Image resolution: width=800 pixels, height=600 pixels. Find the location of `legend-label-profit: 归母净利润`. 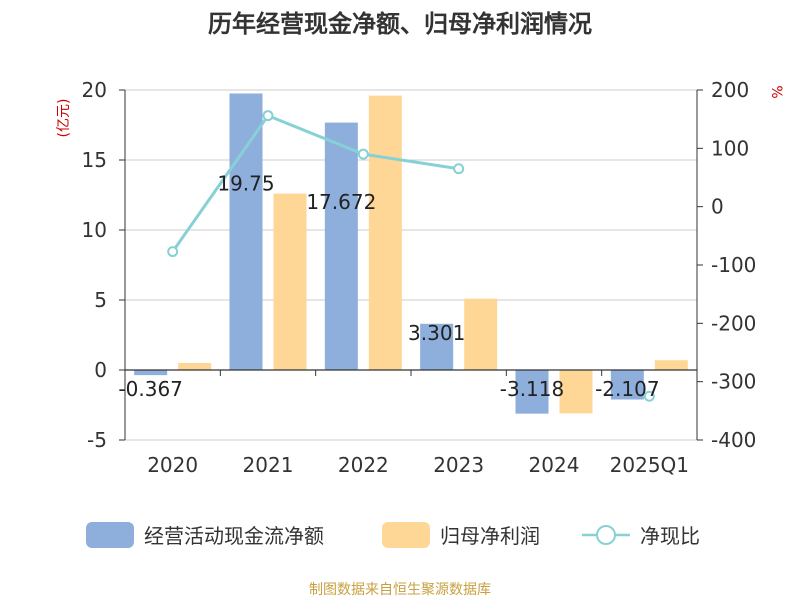

legend-label-profit: 归母净利润 is located at coordinates (490, 536).